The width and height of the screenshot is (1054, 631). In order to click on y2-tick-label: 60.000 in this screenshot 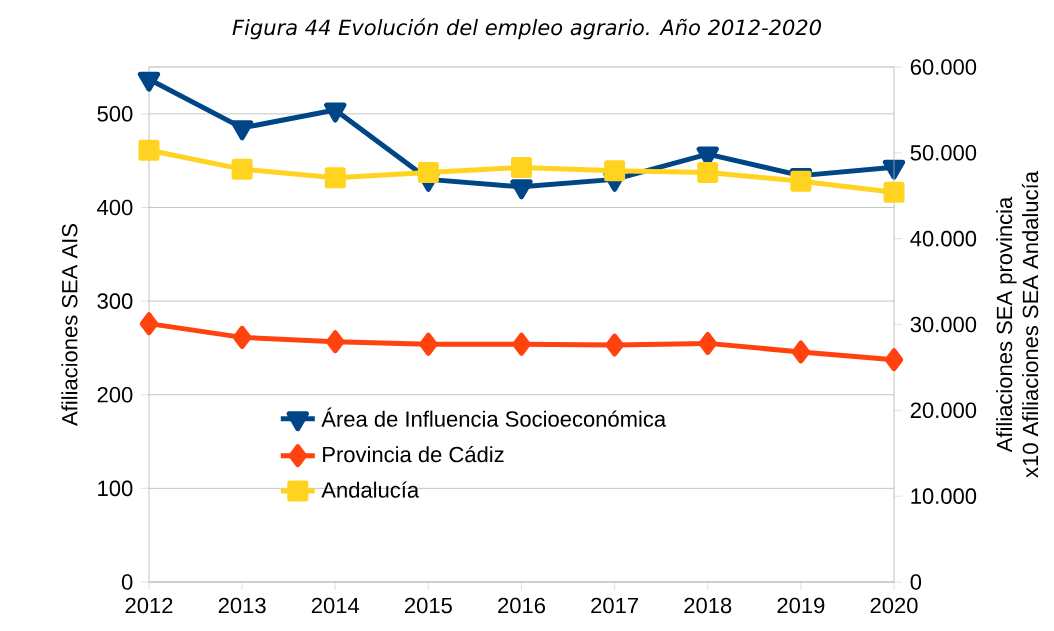, I will do `click(943, 67)`.